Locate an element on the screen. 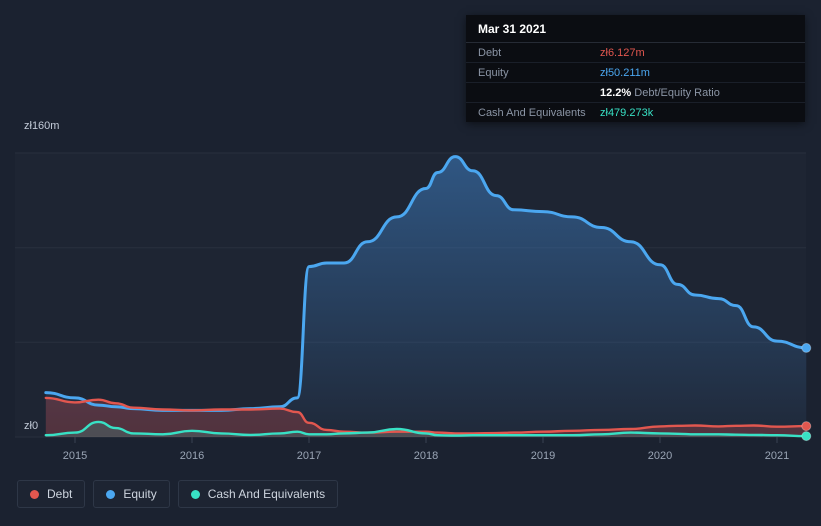 Image resolution: width=821 pixels, height=526 pixels. tooltip-debt-label: Debt is located at coordinates (490, 53).